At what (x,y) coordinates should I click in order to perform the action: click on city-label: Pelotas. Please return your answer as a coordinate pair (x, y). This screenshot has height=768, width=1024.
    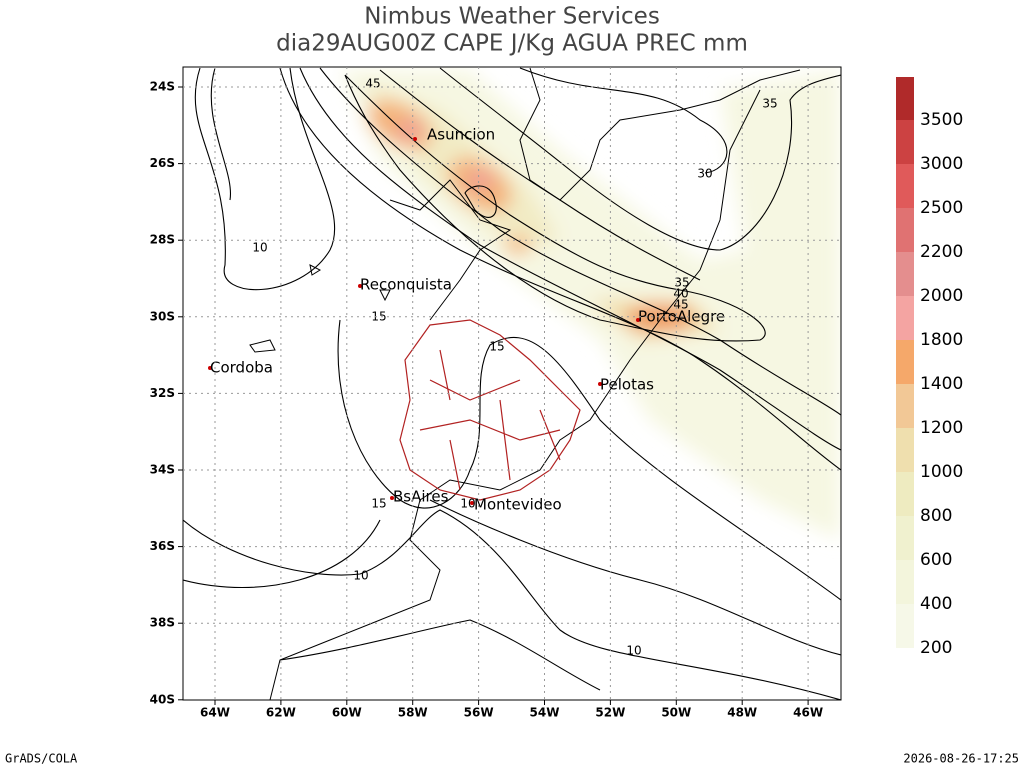
    Looking at the image, I should click on (627, 385).